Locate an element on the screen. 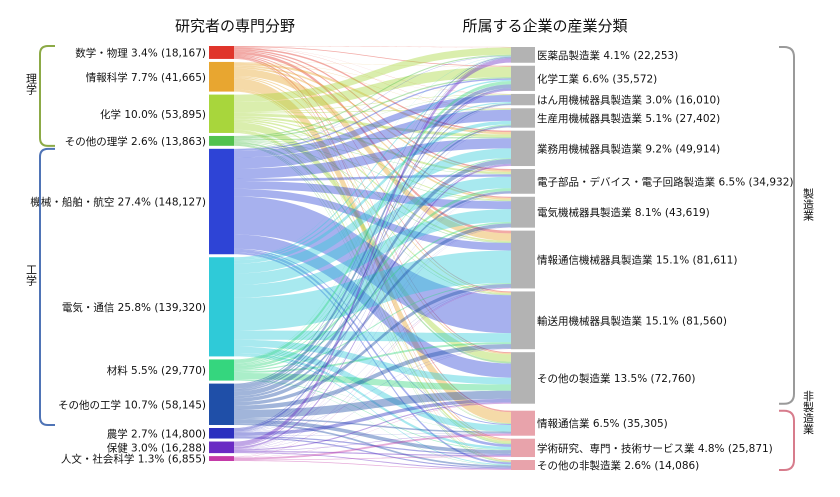 The height and width of the screenshot is (497, 840). right-node-label: 生産用機械器具製造業 5.1% (27,402) is located at coordinates (628, 118).